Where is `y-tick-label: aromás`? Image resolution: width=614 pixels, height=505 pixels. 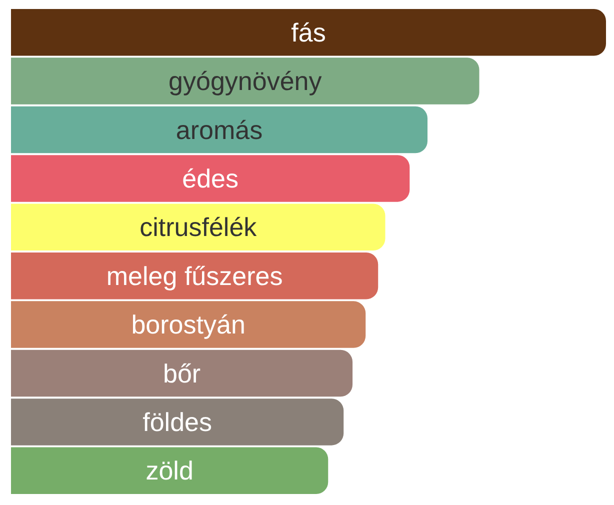 y-tick-label: aromás is located at coordinates (219, 129).